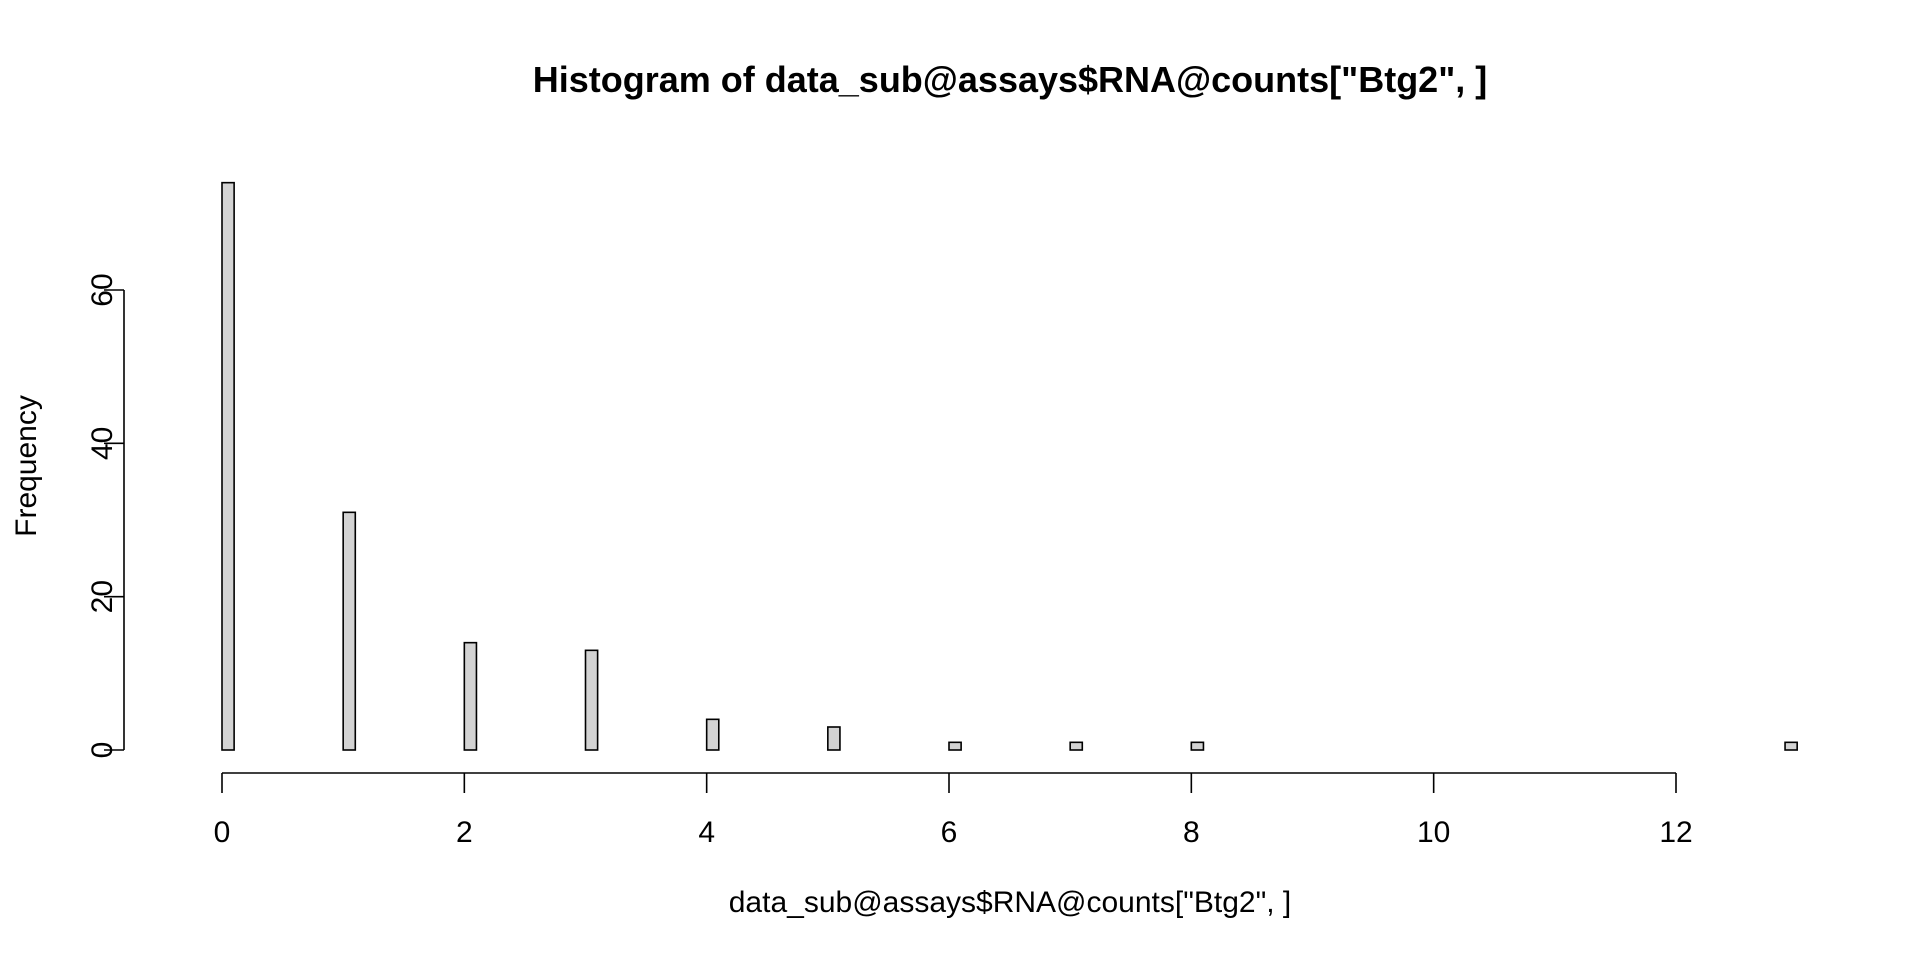 The width and height of the screenshot is (1920, 960). I want to click on y-tick-label: 20, so click(102, 596).